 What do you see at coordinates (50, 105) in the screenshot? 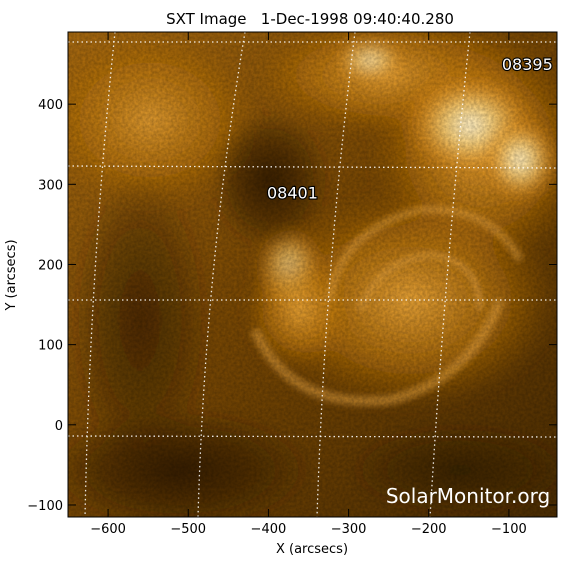
I see `y-tick-label: 400` at bounding box center [50, 105].